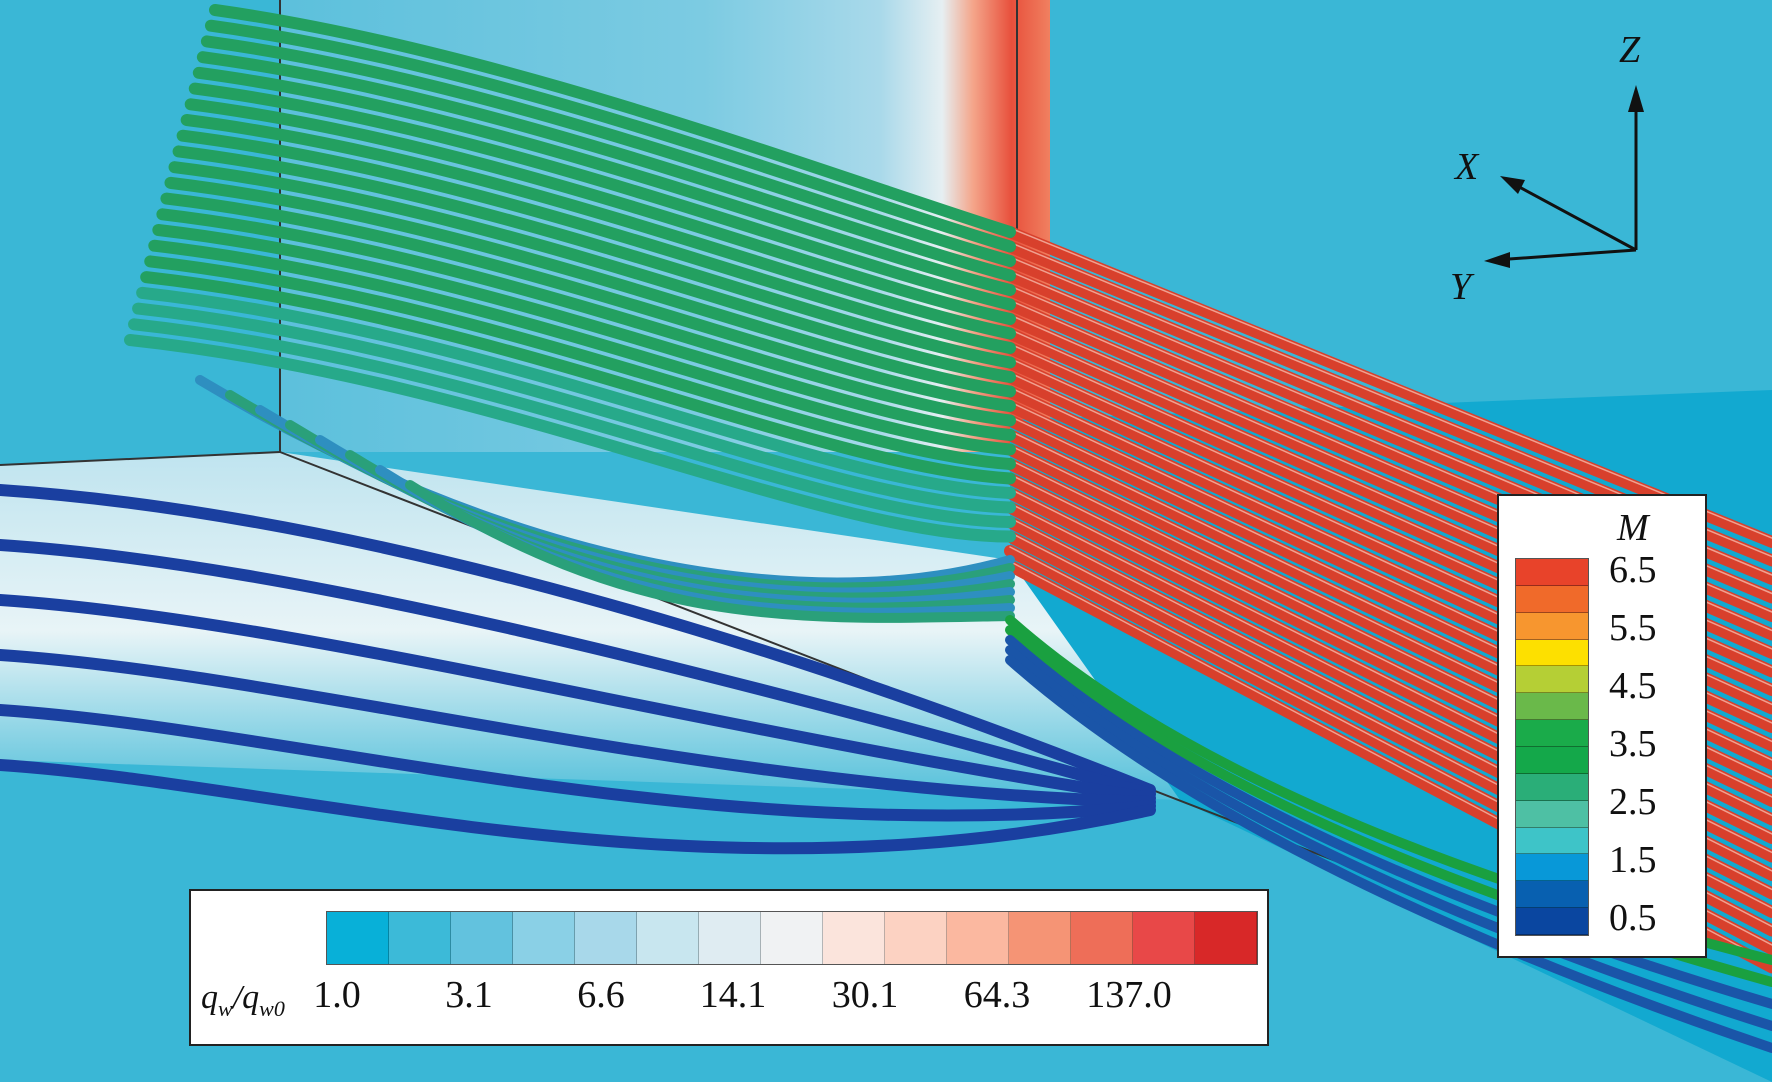 This screenshot has width=1772, height=1082. What do you see at coordinates (1467, 167) in the screenshot?
I see `x-axis-label: X` at bounding box center [1467, 167].